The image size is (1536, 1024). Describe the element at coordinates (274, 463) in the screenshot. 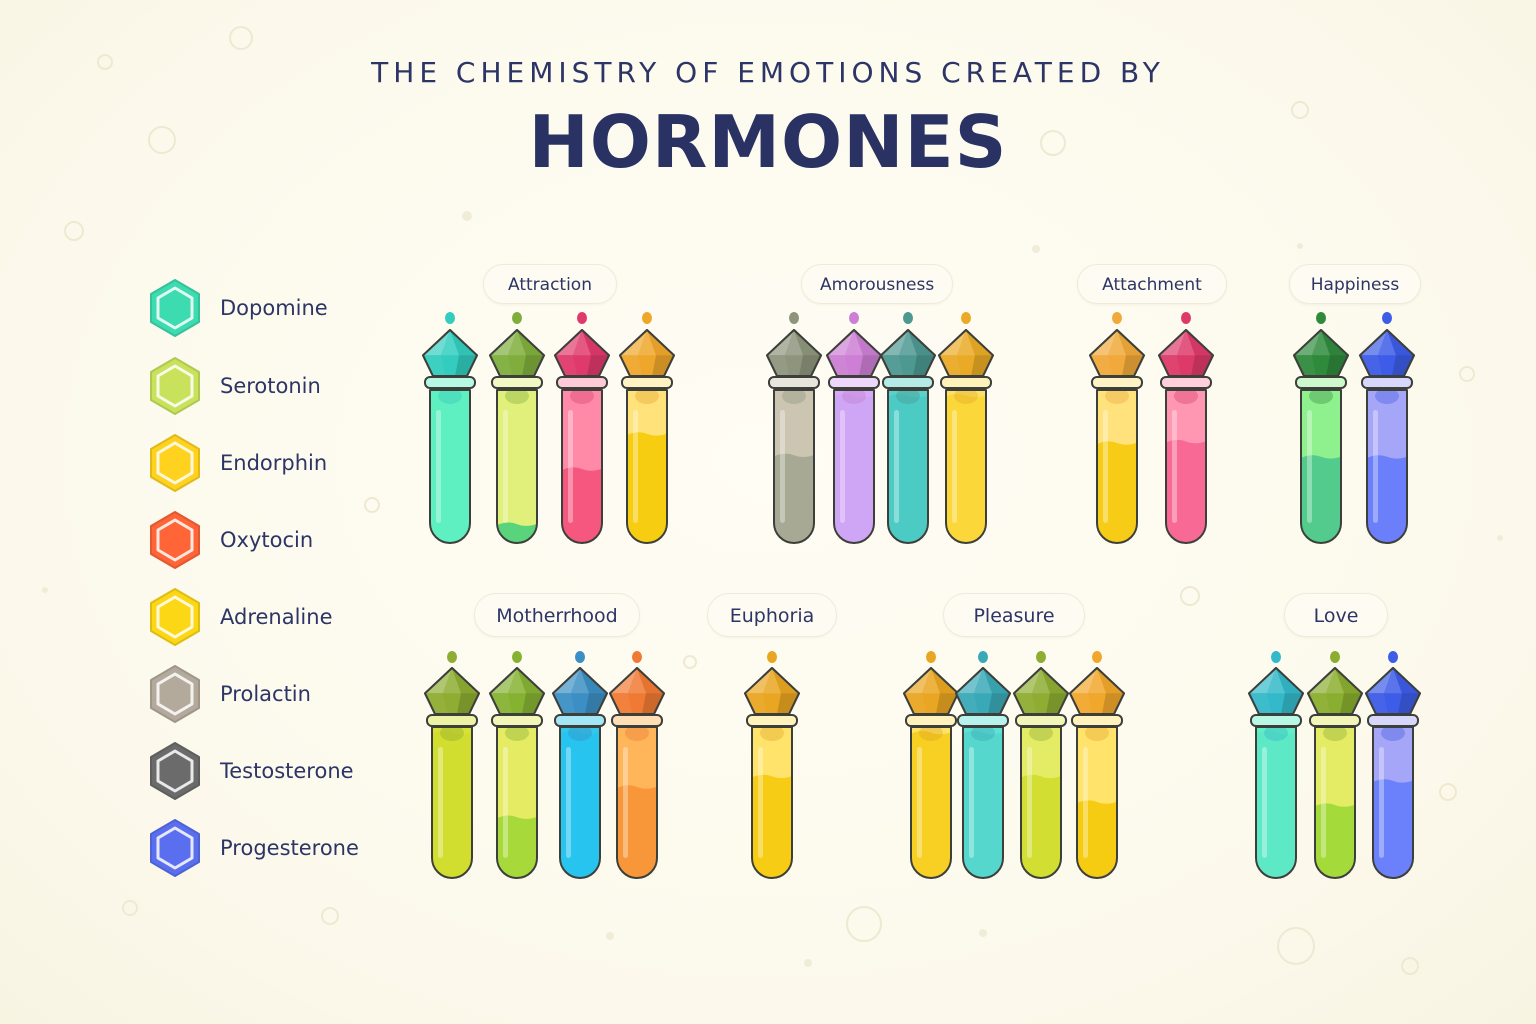

I see `legend-label: Endorphin` at that location.